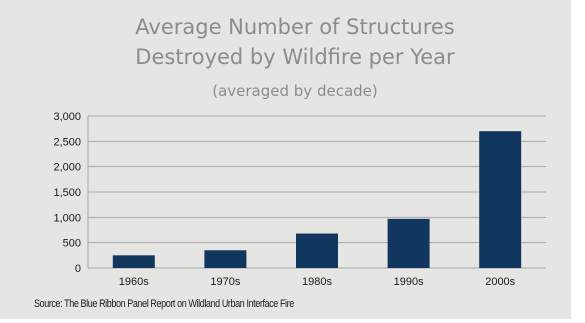 This screenshot has width=585, height=323. Describe the element at coordinates (295, 57) in the screenshot. I see `chart-title-line2: Destroyed by Wildfire per Year` at that location.